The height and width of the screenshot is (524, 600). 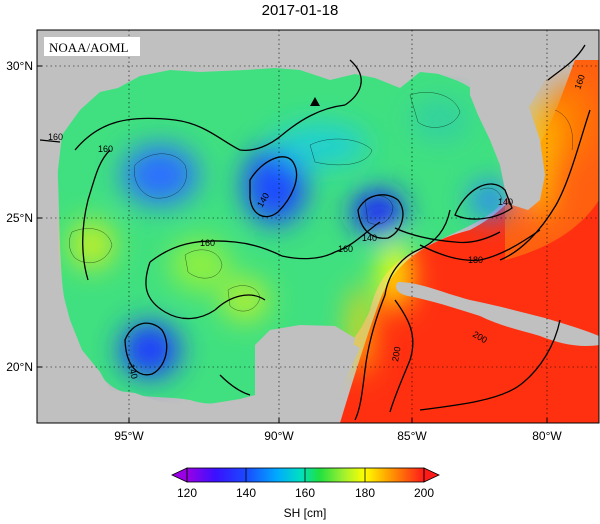 What do you see at coordinates (547, 436) in the screenshot?
I see `lon-label: 80°W` at bounding box center [547, 436].